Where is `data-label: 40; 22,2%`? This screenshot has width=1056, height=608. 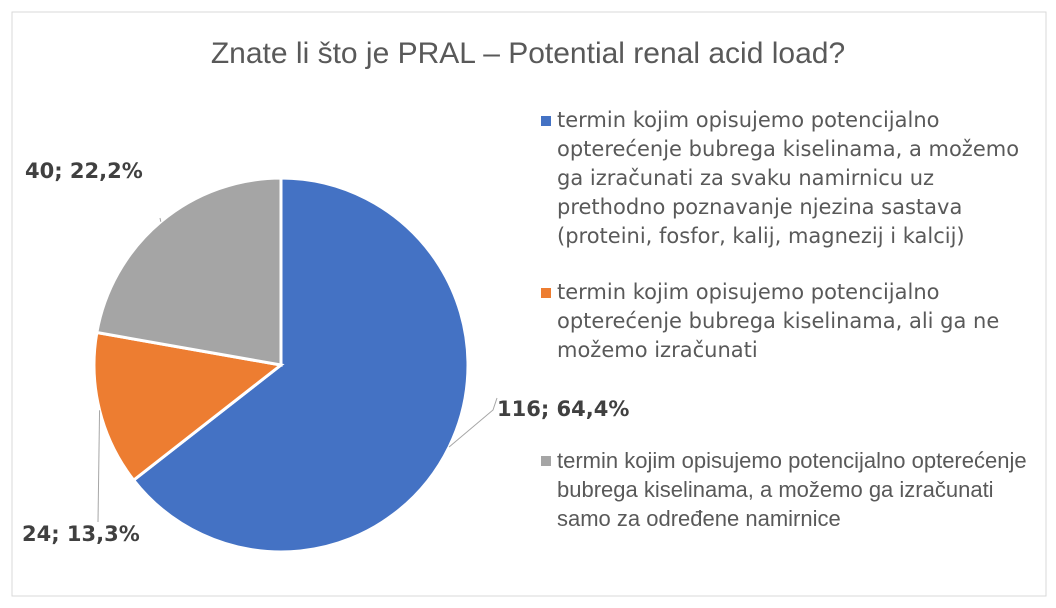
data-label: 40; 22,2% is located at coordinates (84, 171).